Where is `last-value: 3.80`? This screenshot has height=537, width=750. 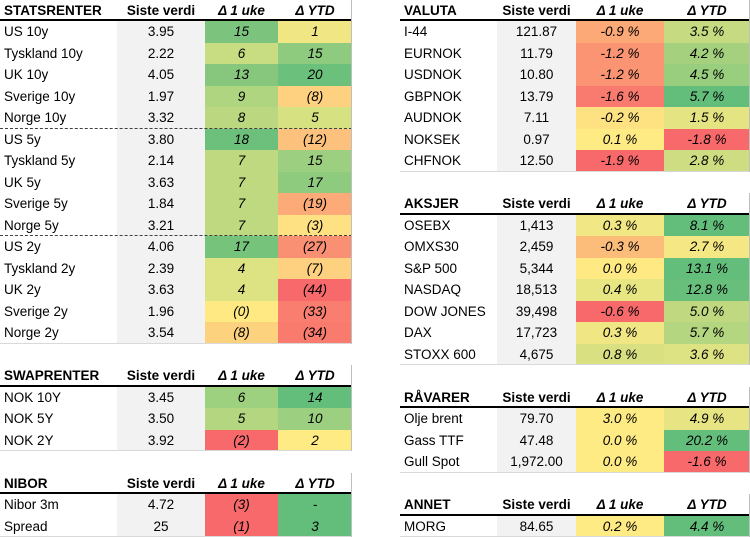 last-value: 3.80 is located at coordinates (161, 139).